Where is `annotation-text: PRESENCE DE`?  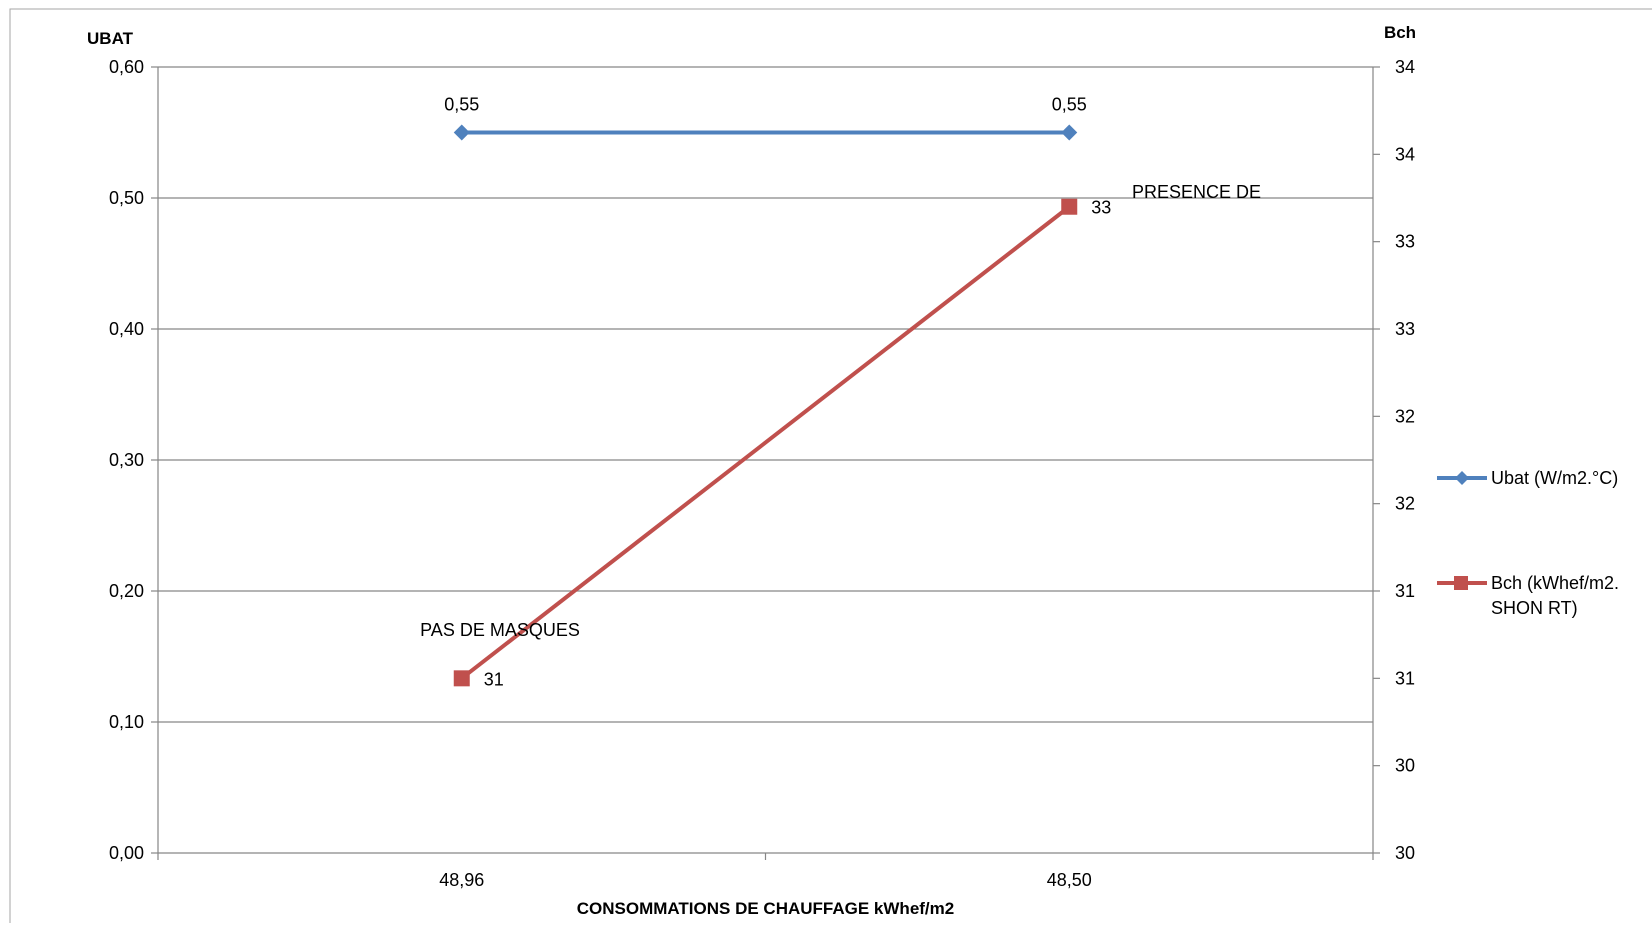
annotation-text: PRESENCE DE is located at coordinates (1196, 192).